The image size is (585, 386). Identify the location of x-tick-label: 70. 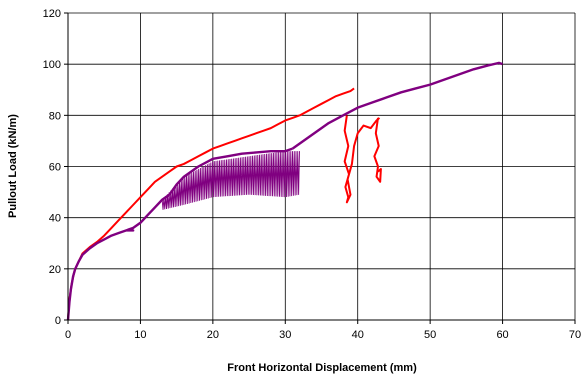
(575, 335).